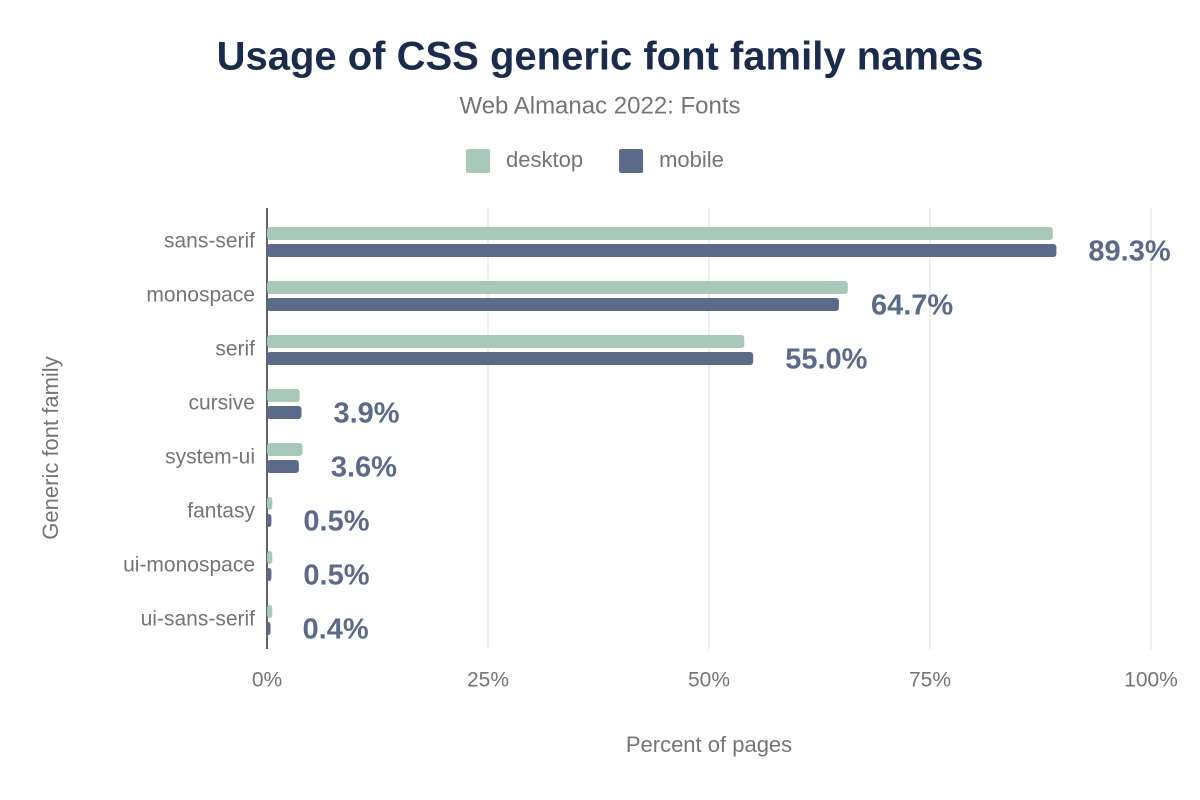 The image size is (1200, 800). Describe the element at coordinates (366, 414) in the screenshot. I see `data-label: 3.9%` at that location.